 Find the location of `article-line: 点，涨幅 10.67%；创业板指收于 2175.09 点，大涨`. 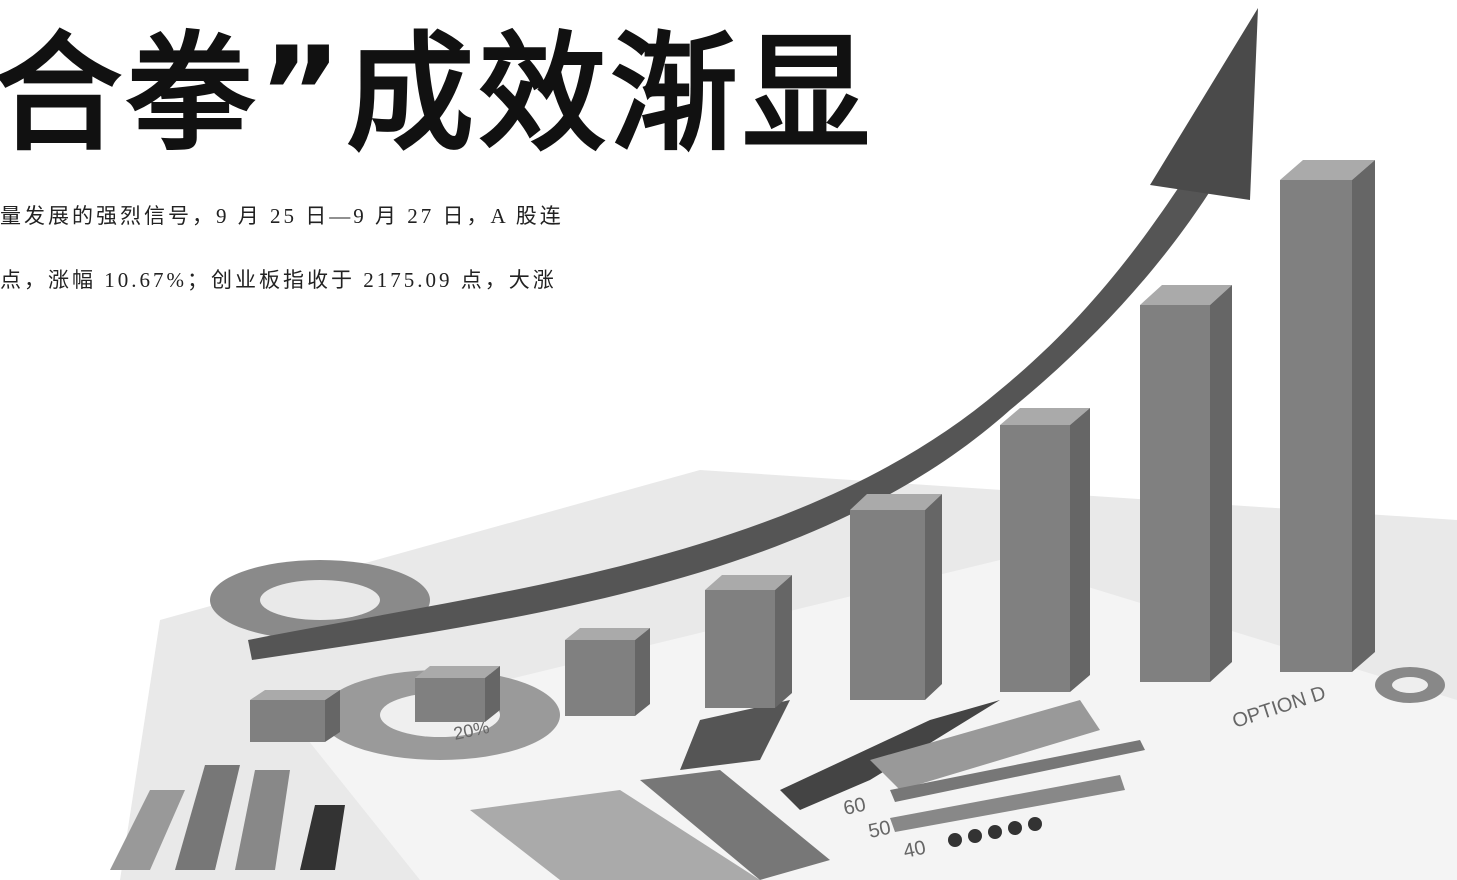

article-line: 点，涨幅 10.67%；创业板指收于 2175.09 点，大涨 is located at coordinates (278, 280).